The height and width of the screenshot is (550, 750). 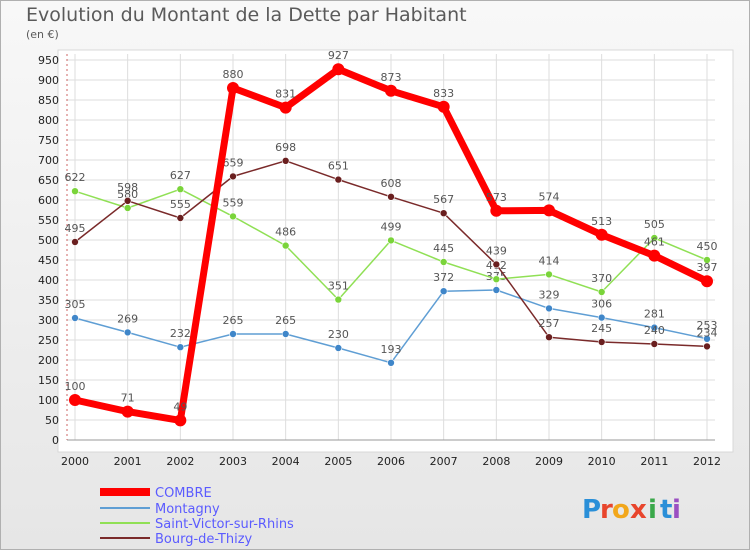 I want to click on proxiti-logo: Pr o x i t i, so click(x=631, y=510).